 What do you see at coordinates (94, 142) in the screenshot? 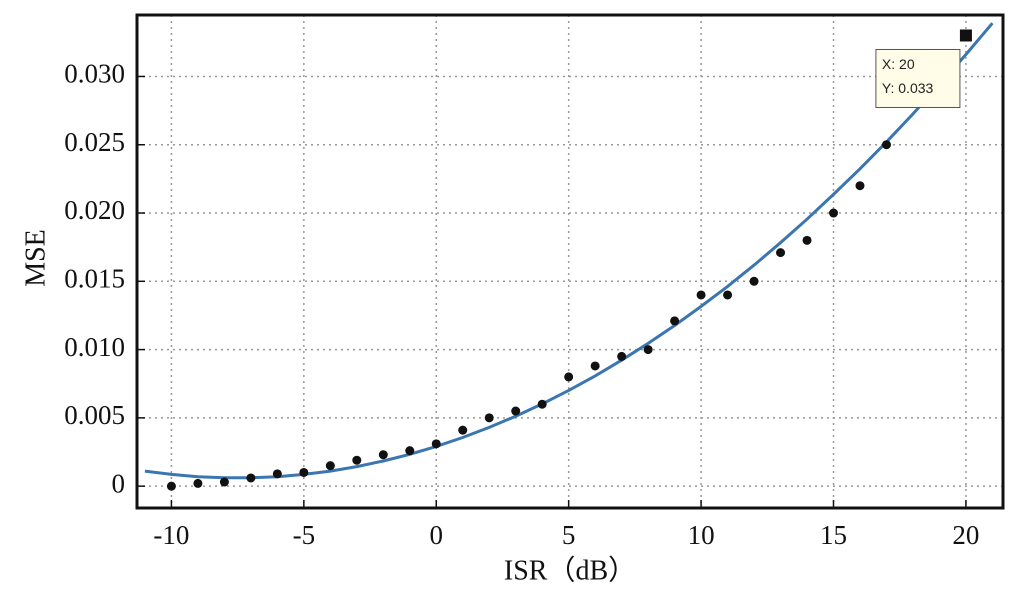
I see `y-tick-label: 0.025` at bounding box center [94, 142].